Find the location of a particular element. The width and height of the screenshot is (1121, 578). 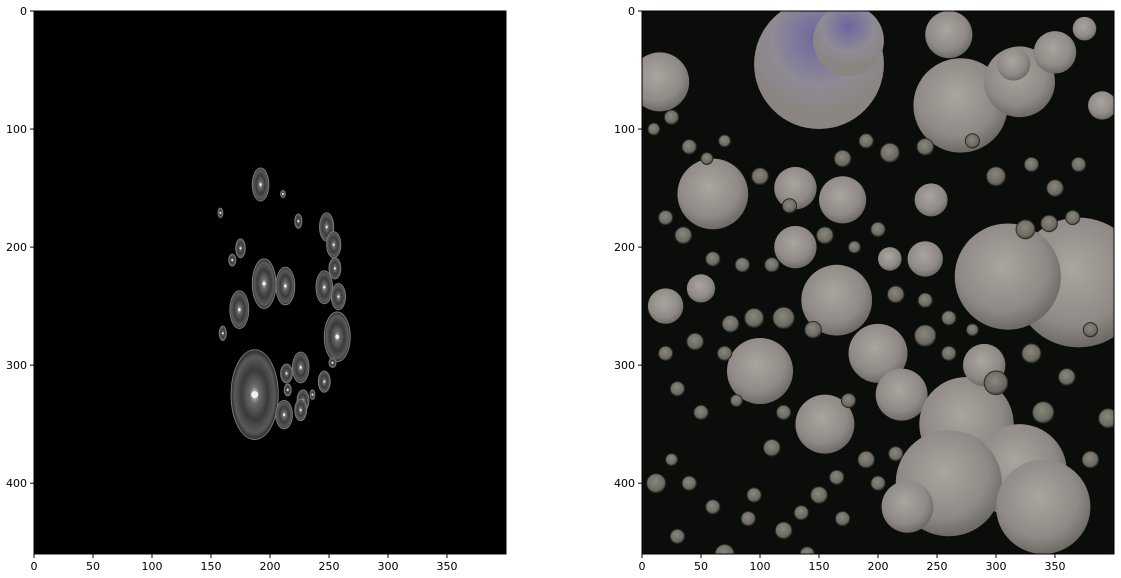

right-y-tick-label: 300 is located at coordinates (624, 365).